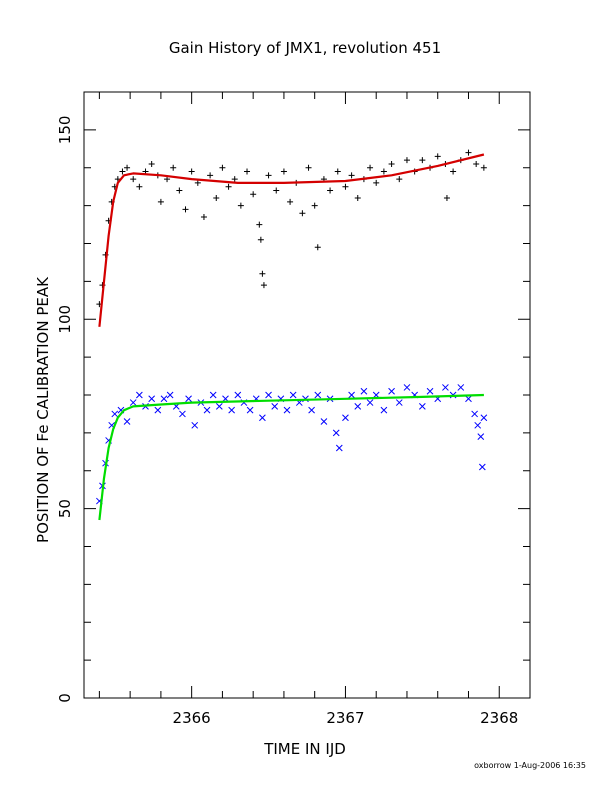 The width and height of the screenshot is (612, 792). I want to click on credit-label: oxborrow 1-Aug-2006 16:35, so click(530, 765).